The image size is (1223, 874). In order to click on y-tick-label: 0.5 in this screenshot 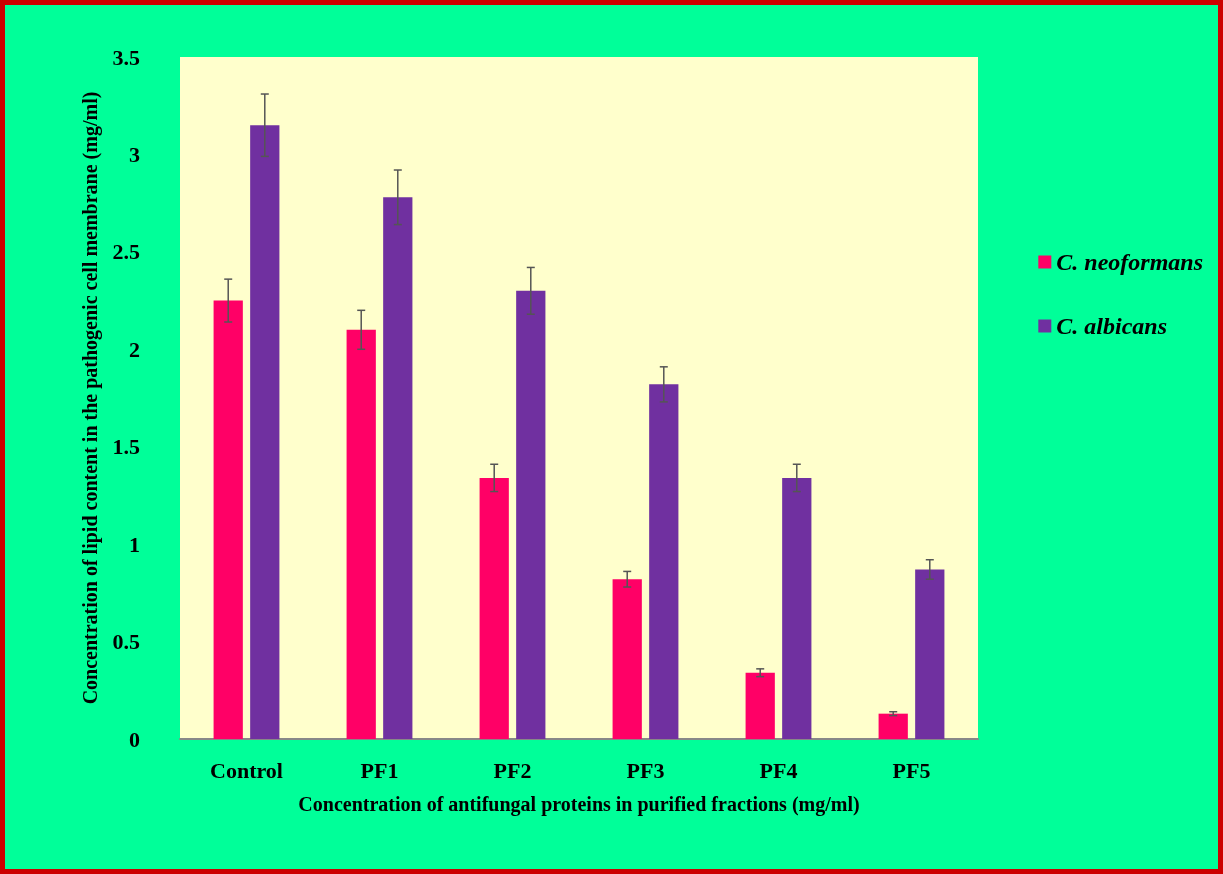, I will do `click(126, 642)`.